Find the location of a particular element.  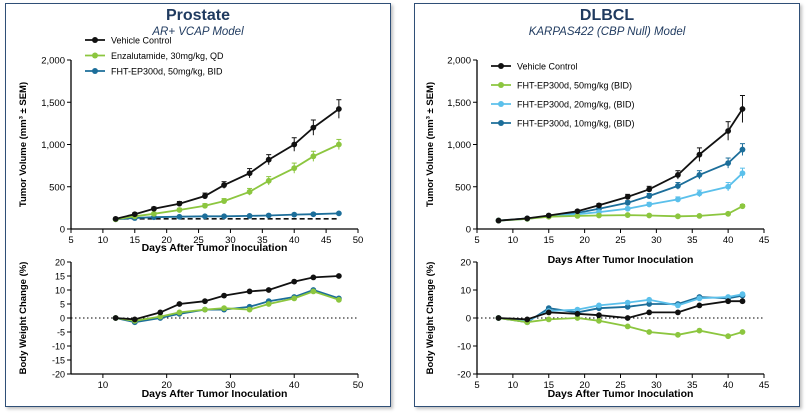

y-tick-label: -20 is located at coordinates (464, 375).